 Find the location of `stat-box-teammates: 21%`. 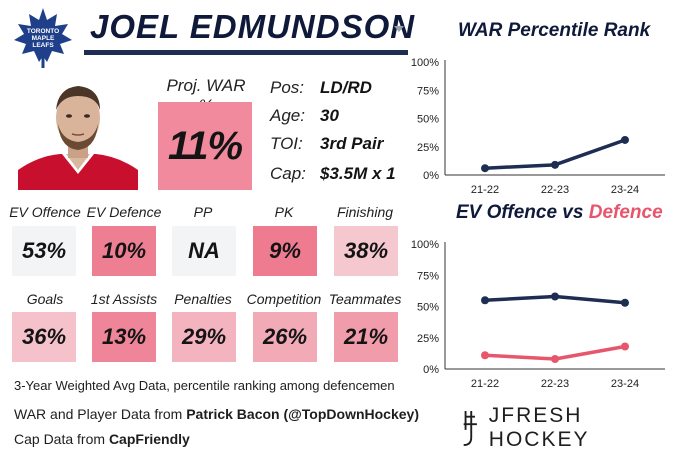

stat-box-teammates: 21% is located at coordinates (366, 337).